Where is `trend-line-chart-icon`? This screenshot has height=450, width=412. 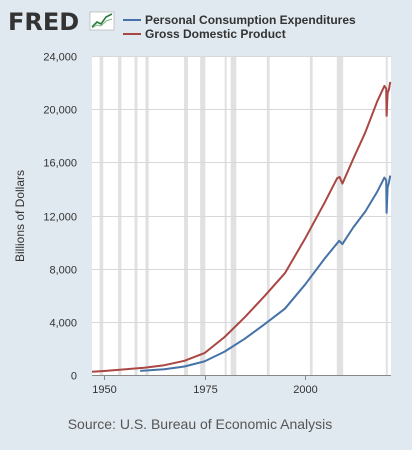
trend-line-chart-icon is located at coordinates (102, 21).